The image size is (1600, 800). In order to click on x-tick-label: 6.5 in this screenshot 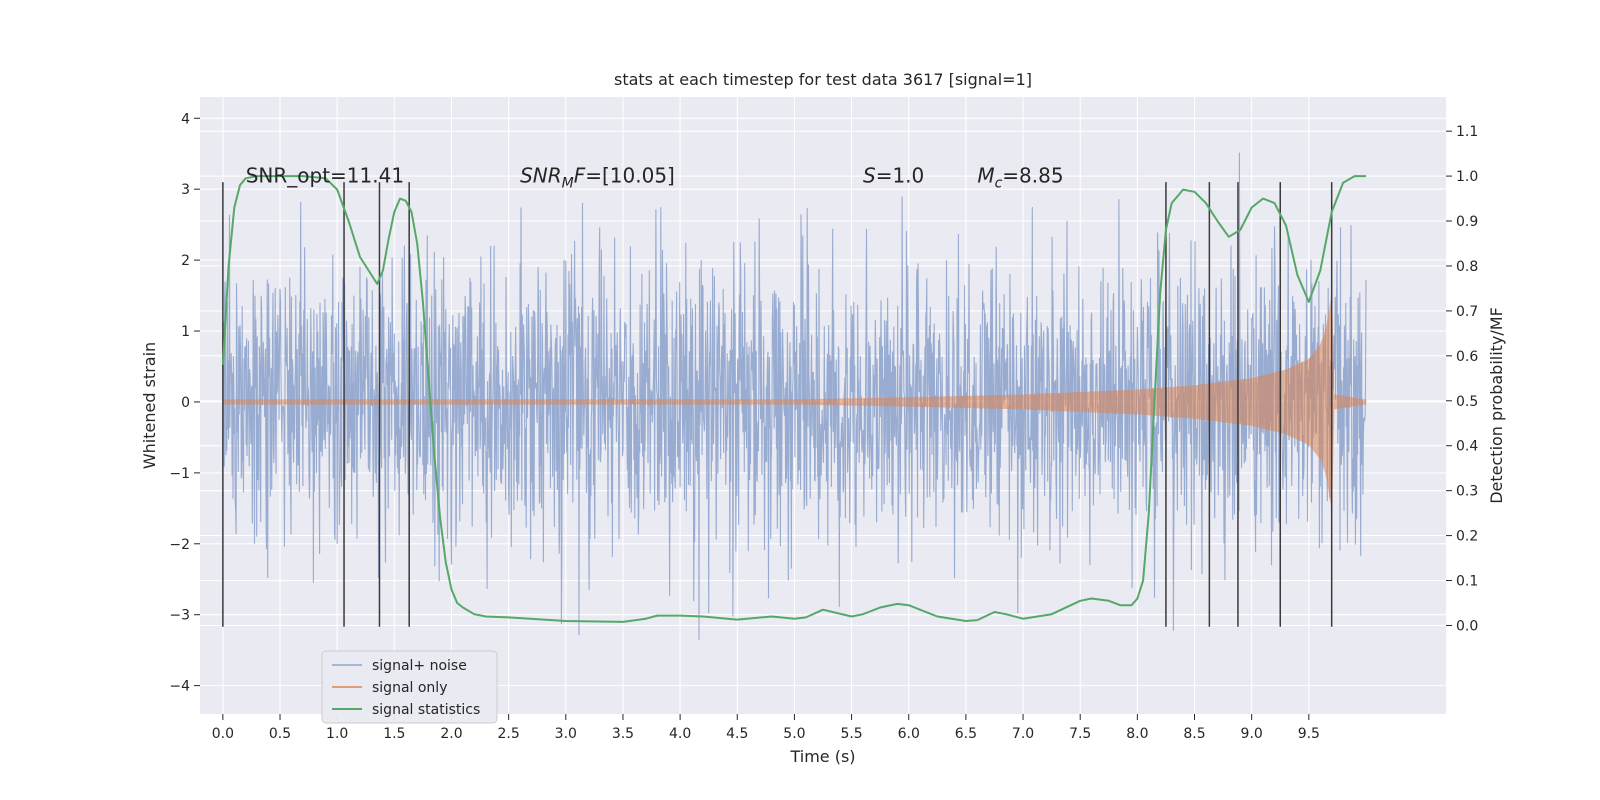, I will do `click(966, 734)`.